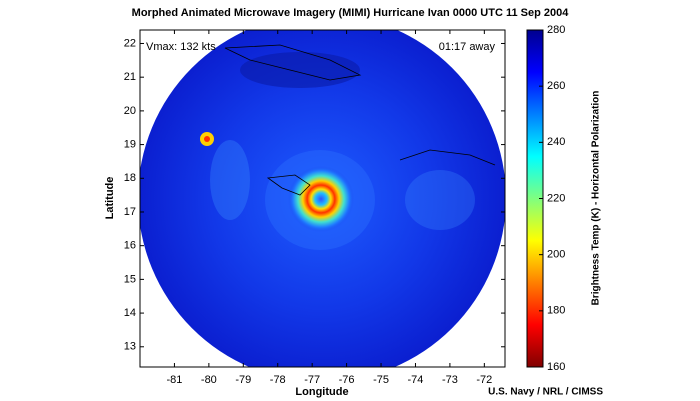 The image size is (700, 401). Describe the element at coordinates (130, 212) in the screenshot. I see `y-tick-label: 17` at that location.